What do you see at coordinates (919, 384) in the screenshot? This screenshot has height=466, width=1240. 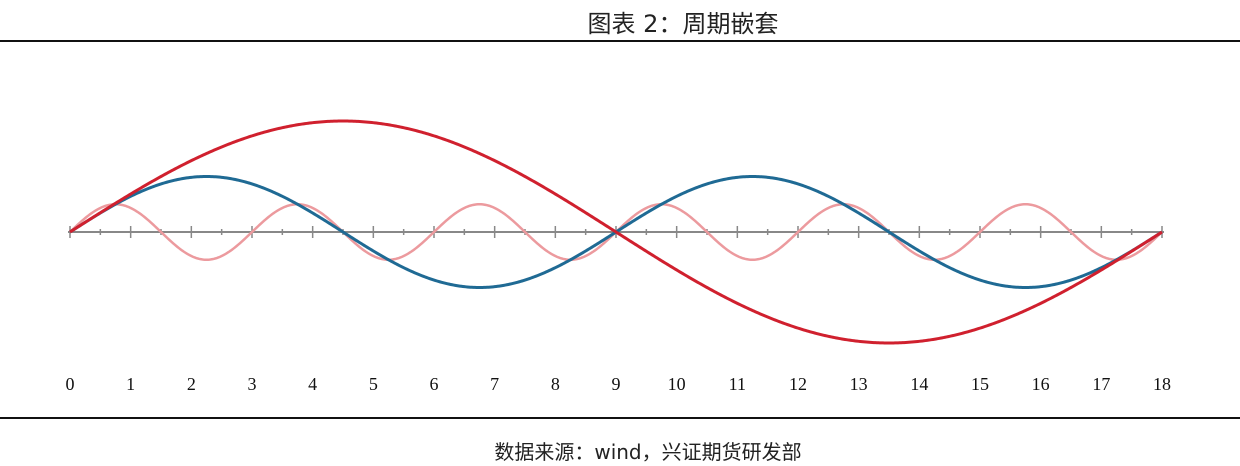 I see `x-tick-label: 14` at bounding box center [919, 384].